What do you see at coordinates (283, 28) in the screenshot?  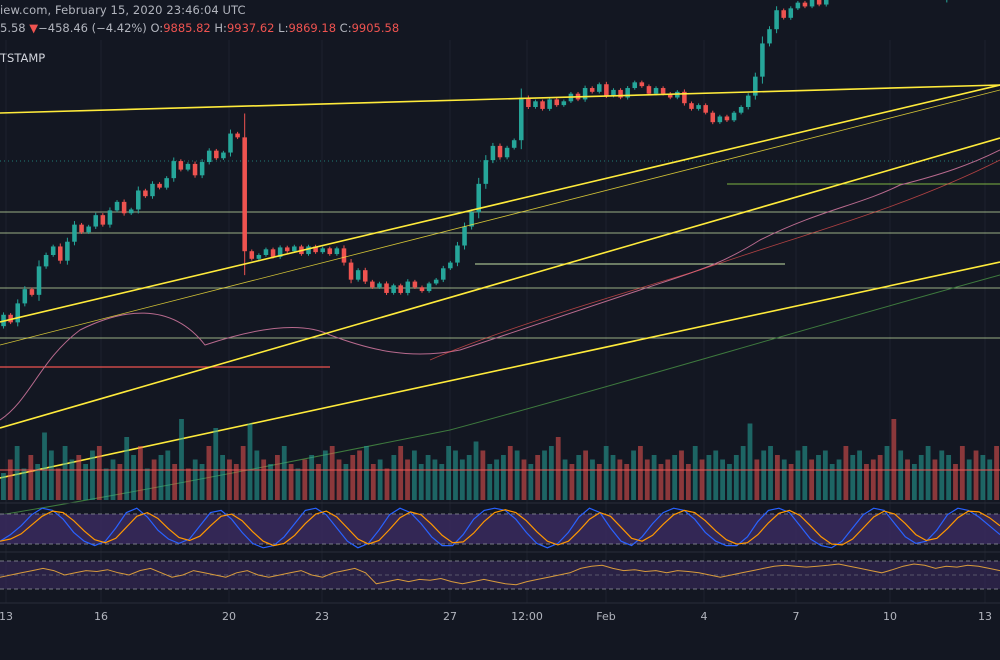 I see `low-label: L:` at bounding box center [283, 28].